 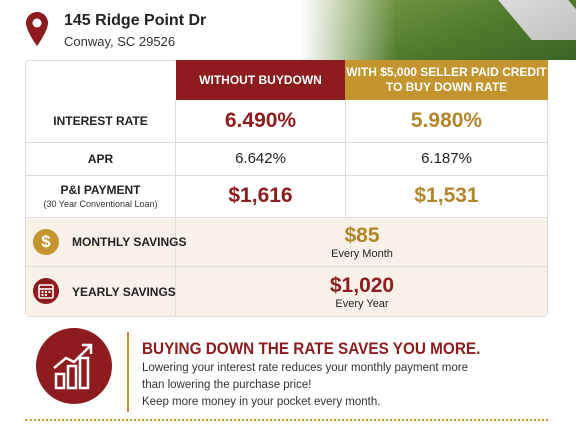 What do you see at coordinates (128, 372) in the screenshot?
I see `accent-bar` at bounding box center [128, 372].